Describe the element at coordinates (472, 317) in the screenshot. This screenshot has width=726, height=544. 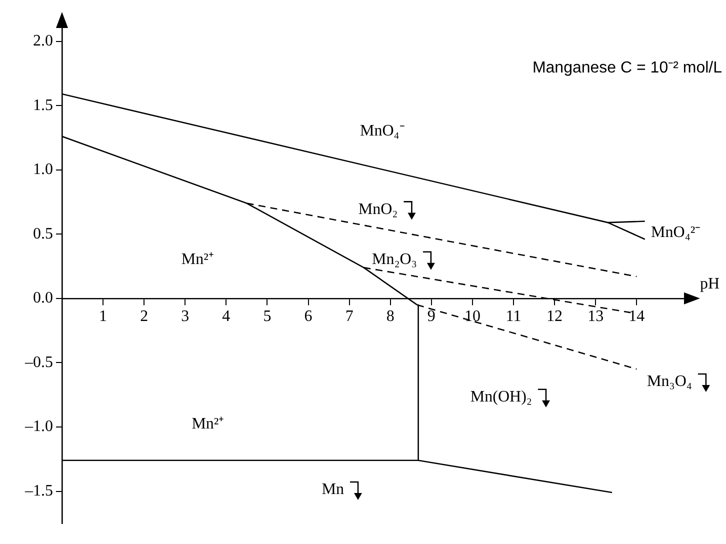
I see `x-tick-label: 10` at that location.